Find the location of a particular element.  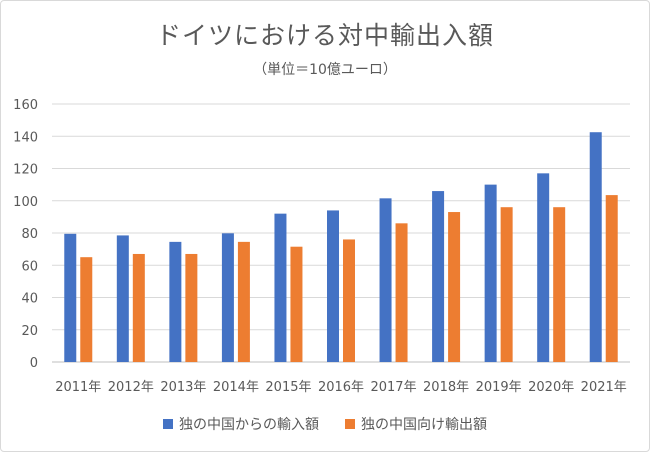

chart-subtitle: （単位＝10億ユーロ） is located at coordinates (325, 70).